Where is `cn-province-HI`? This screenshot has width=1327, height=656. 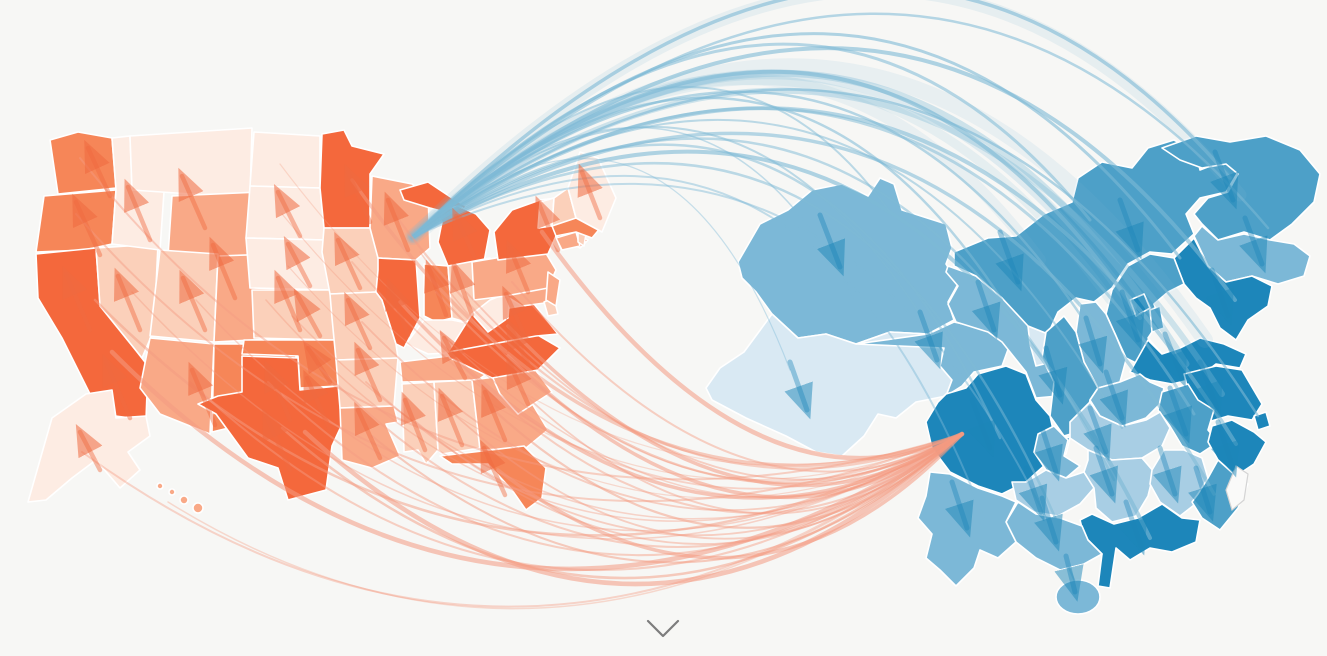 cn-province-HI is located at coordinates (1078, 597).